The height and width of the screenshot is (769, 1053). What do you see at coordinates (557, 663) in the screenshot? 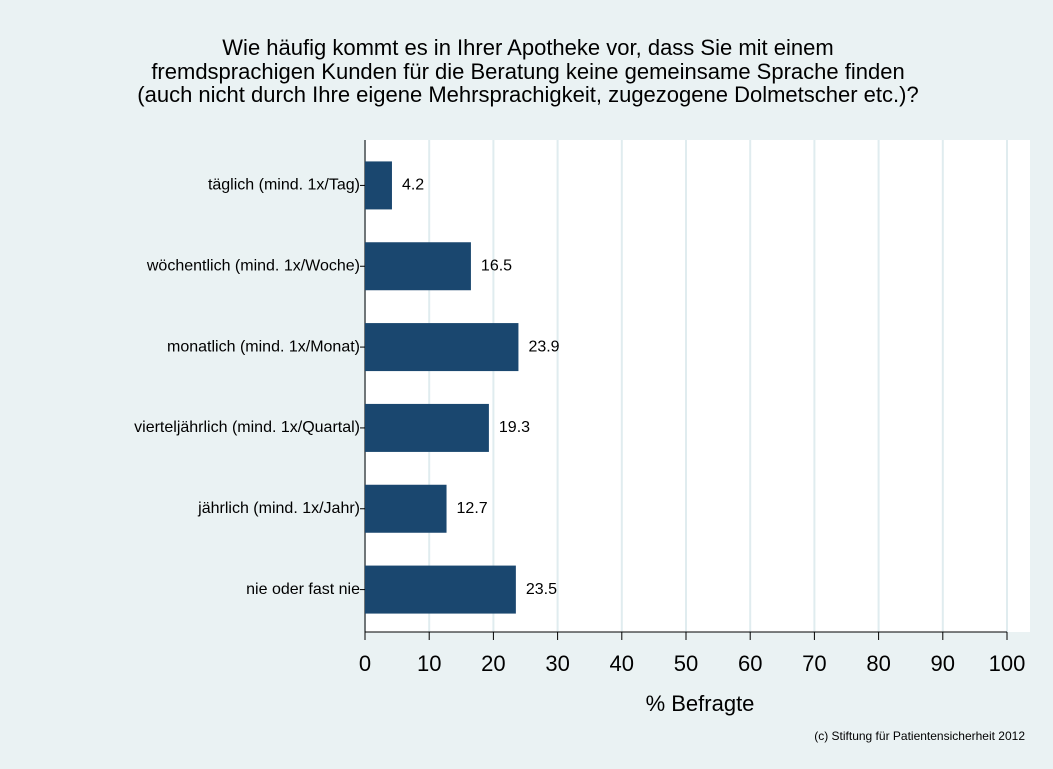
I see `x-tick-label: 30` at bounding box center [557, 663].